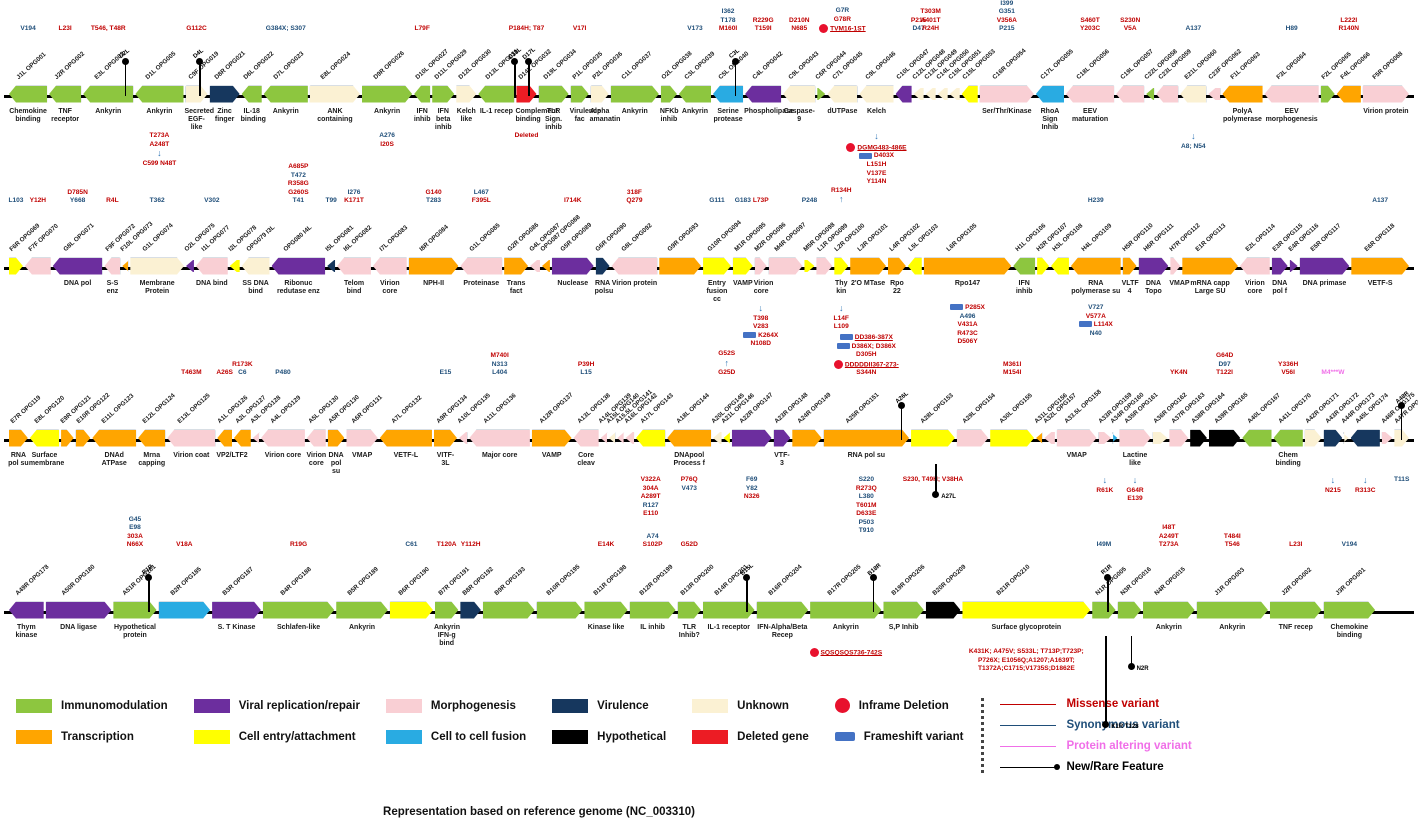 The image size is (1418, 826). What do you see at coordinates (1292, 65) in the screenshot?
I see `gene-id-label: F3L OPG064` at bounding box center [1292, 65].